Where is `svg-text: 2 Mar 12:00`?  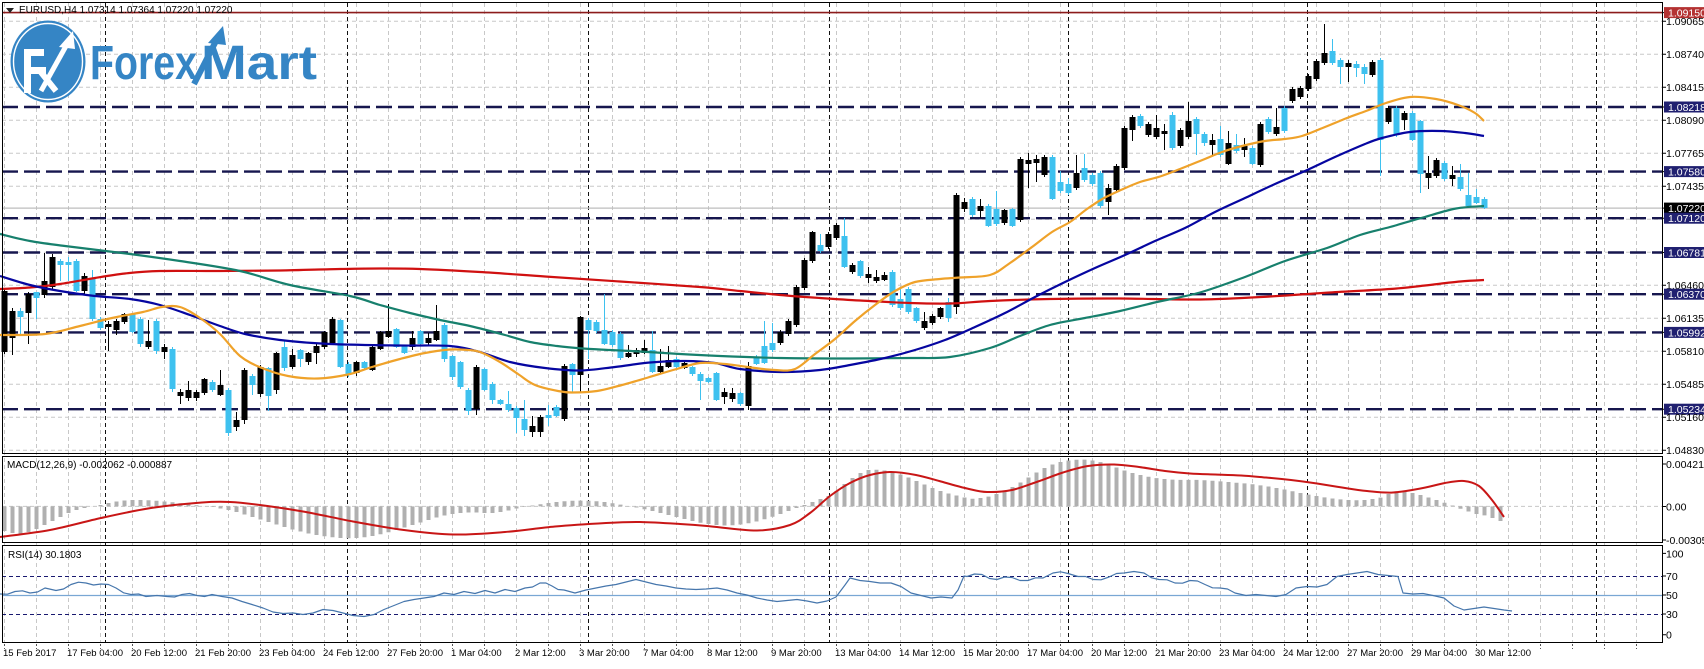
svg-text: 2 Mar 12:00 is located at coordinates (540, 653).